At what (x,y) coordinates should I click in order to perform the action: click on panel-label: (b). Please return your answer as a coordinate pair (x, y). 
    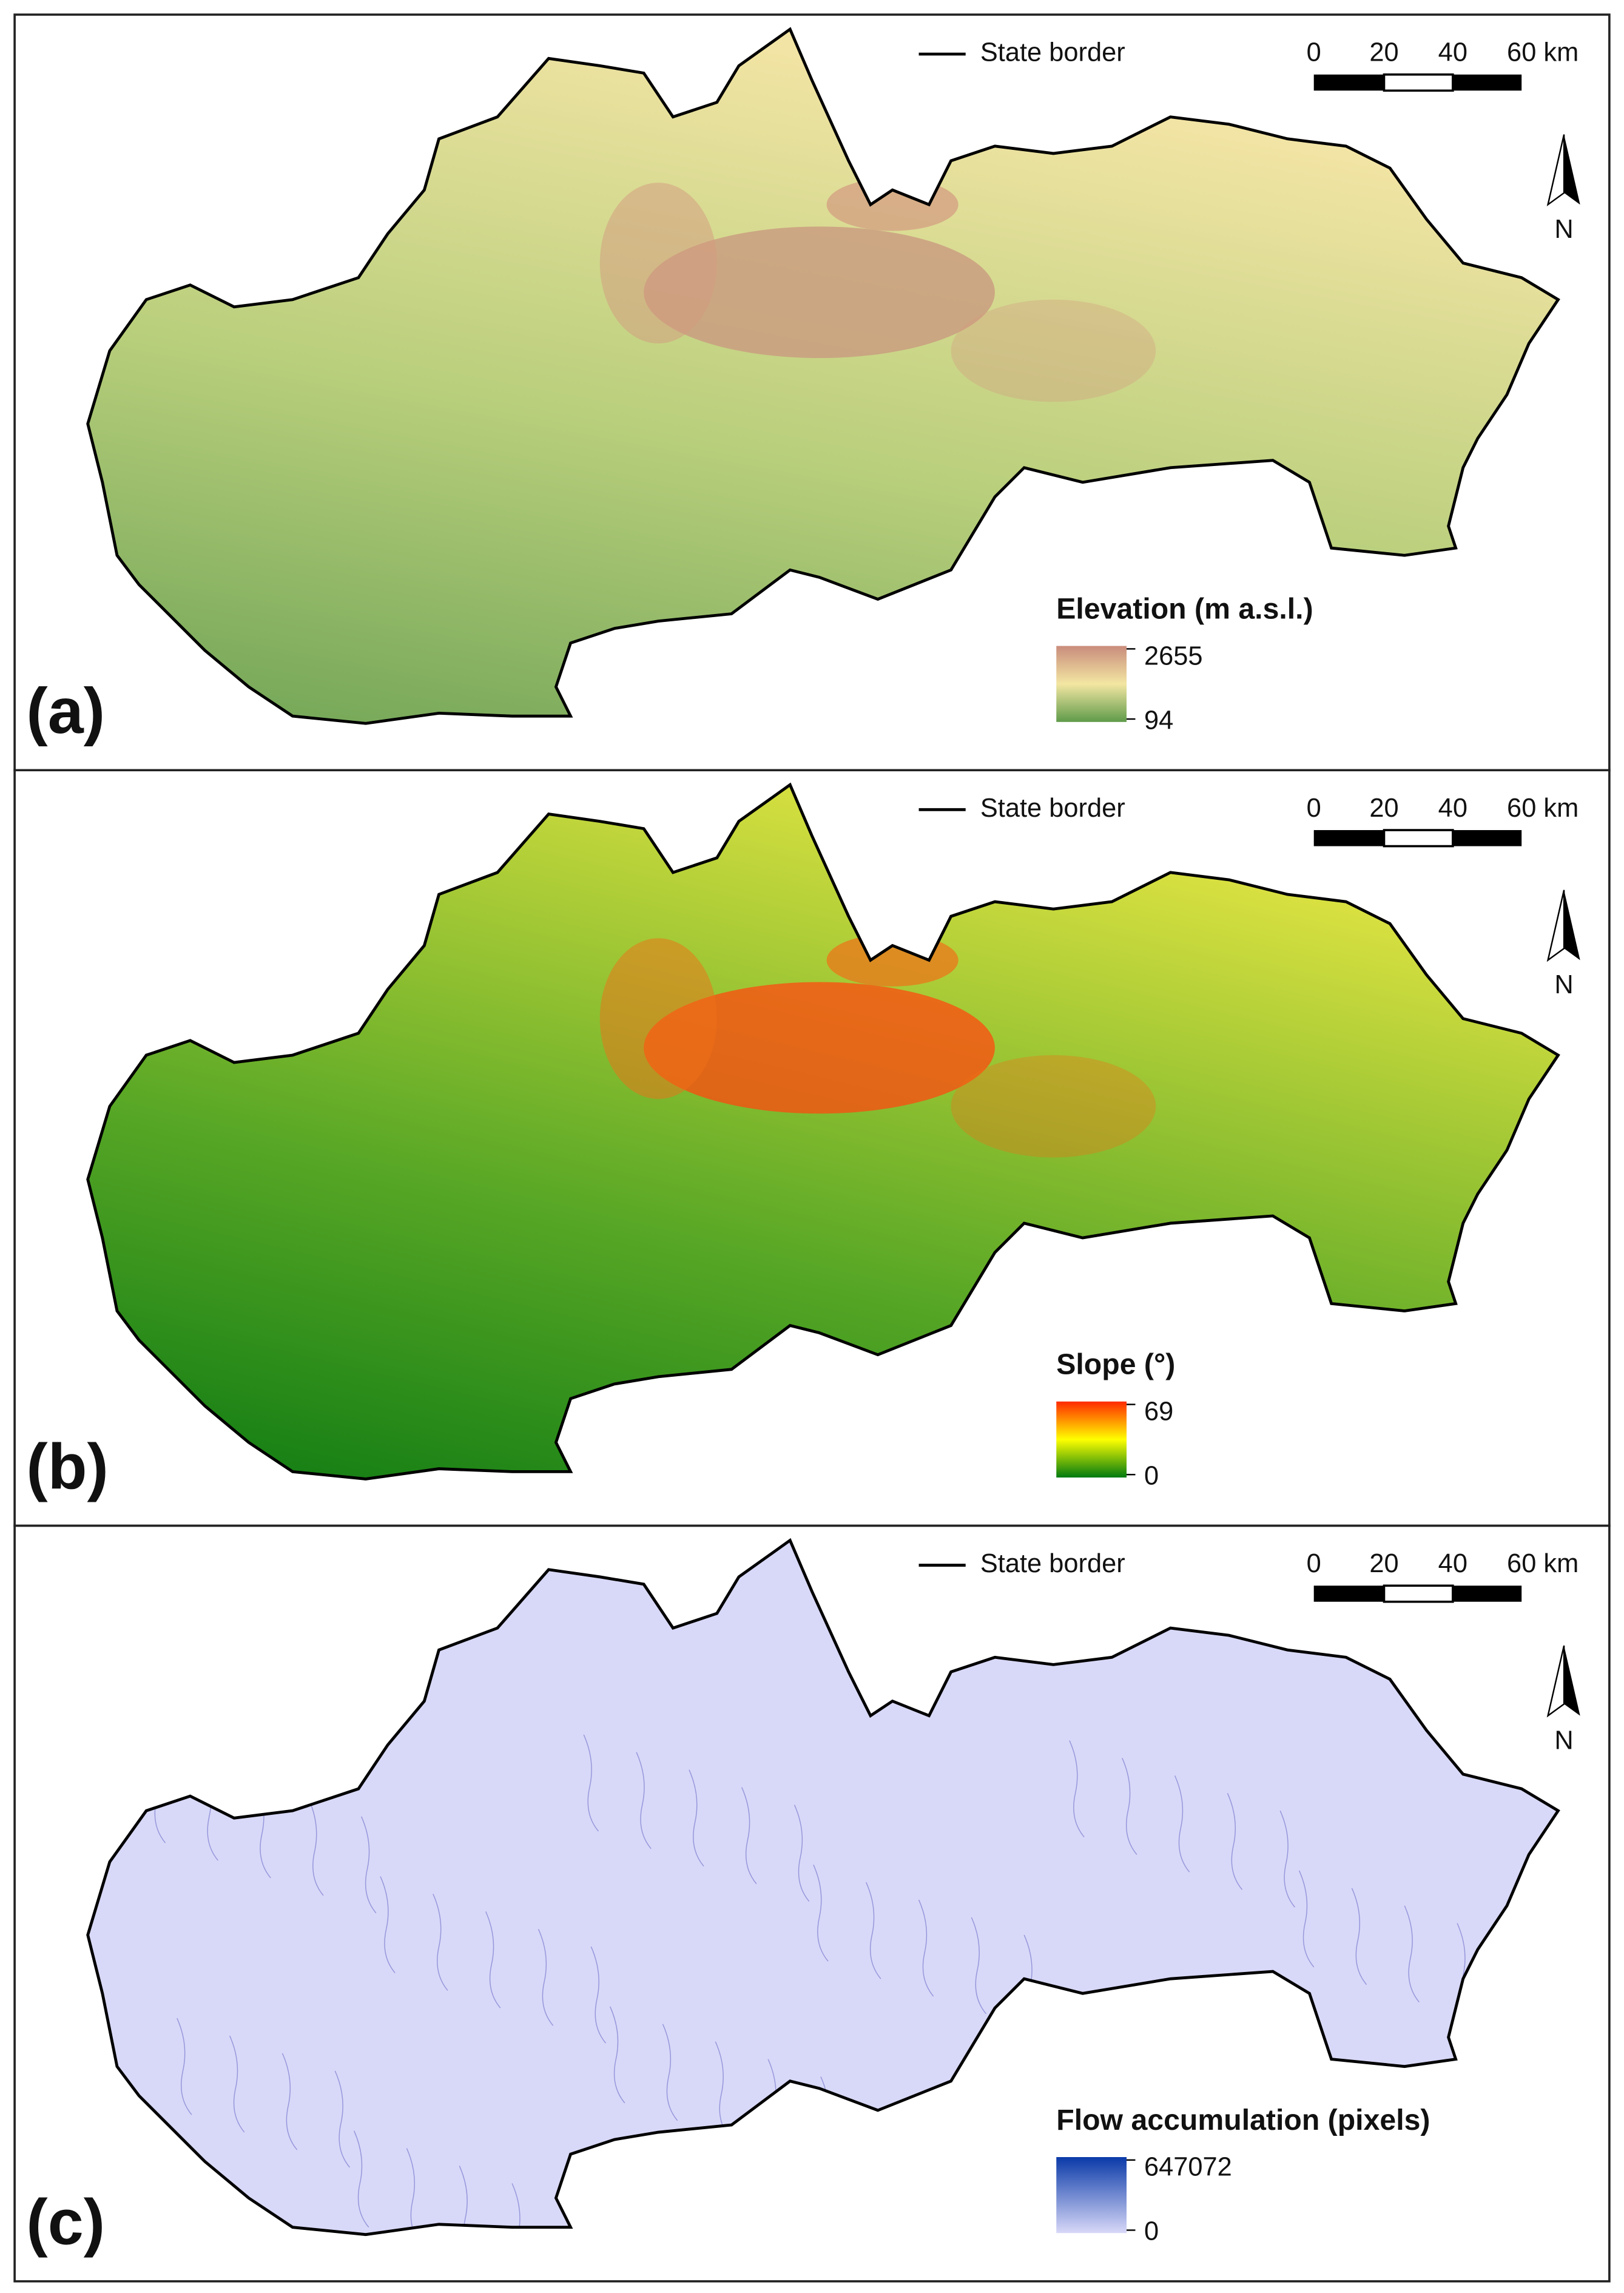
    Looking at the image, I should click on (67, 1466).